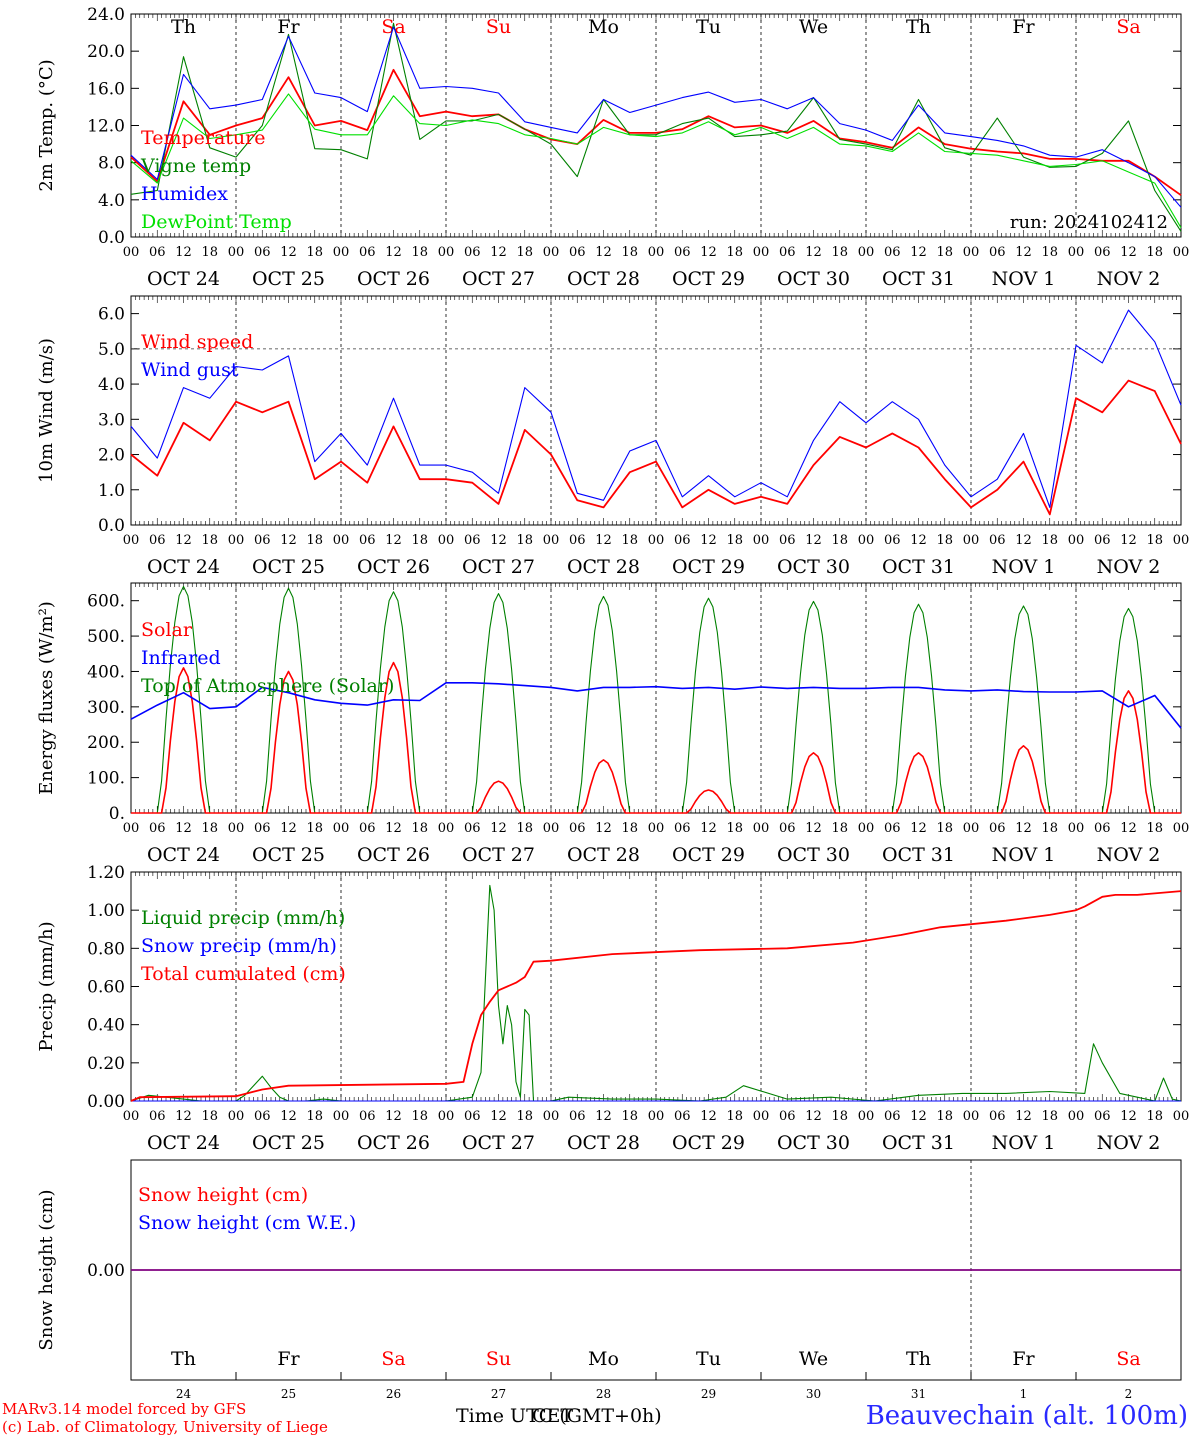  Describe the element at coordinates (184, 1394) in the screenshot. I see `day-number-label: 24` at that location.